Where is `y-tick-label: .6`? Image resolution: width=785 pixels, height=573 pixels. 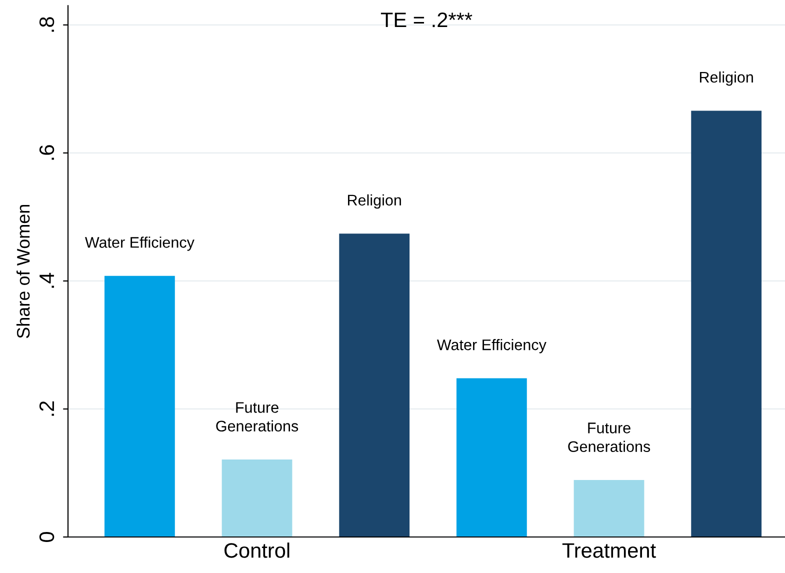
y-tick-label: .6 is located at coordinates (46, 152).